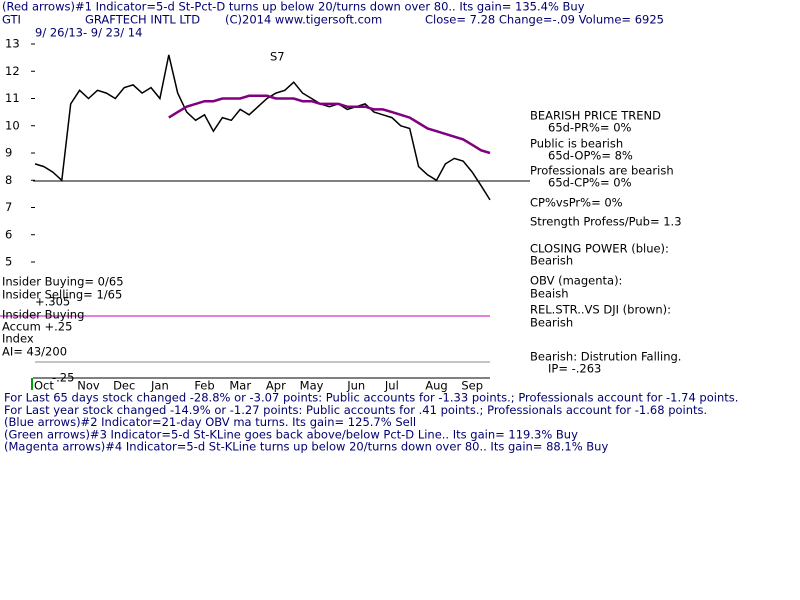 This screenshot has height=600, width=800. Describe the element at coordinates (44, 386) in the screenshot. I see `x-tick-label: Oct` at that location.